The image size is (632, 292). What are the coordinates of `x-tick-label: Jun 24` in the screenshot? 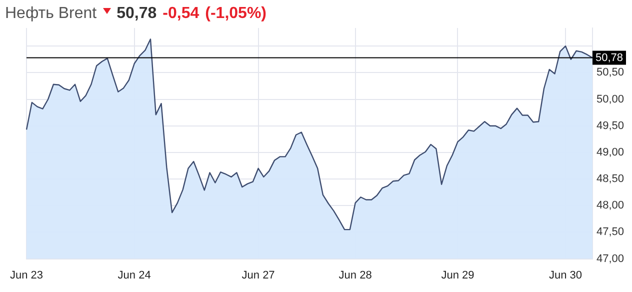 It's located at (134, 275).